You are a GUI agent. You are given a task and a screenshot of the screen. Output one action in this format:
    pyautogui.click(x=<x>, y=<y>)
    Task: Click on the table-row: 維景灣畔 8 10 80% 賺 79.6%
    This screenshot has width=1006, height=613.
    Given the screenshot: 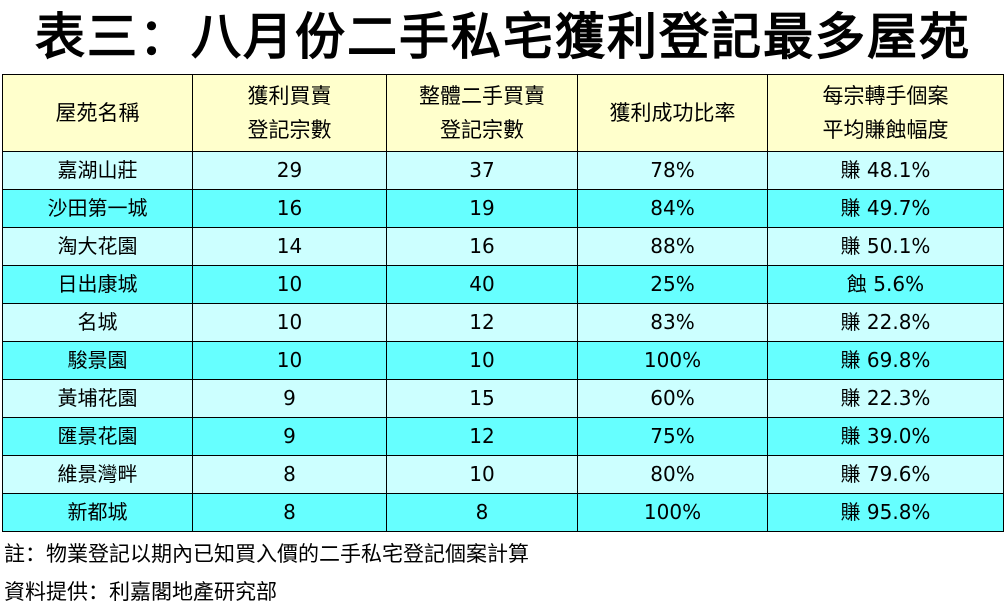 What is the action you would take?
    pyautogui.click(x=503, y=474)
    